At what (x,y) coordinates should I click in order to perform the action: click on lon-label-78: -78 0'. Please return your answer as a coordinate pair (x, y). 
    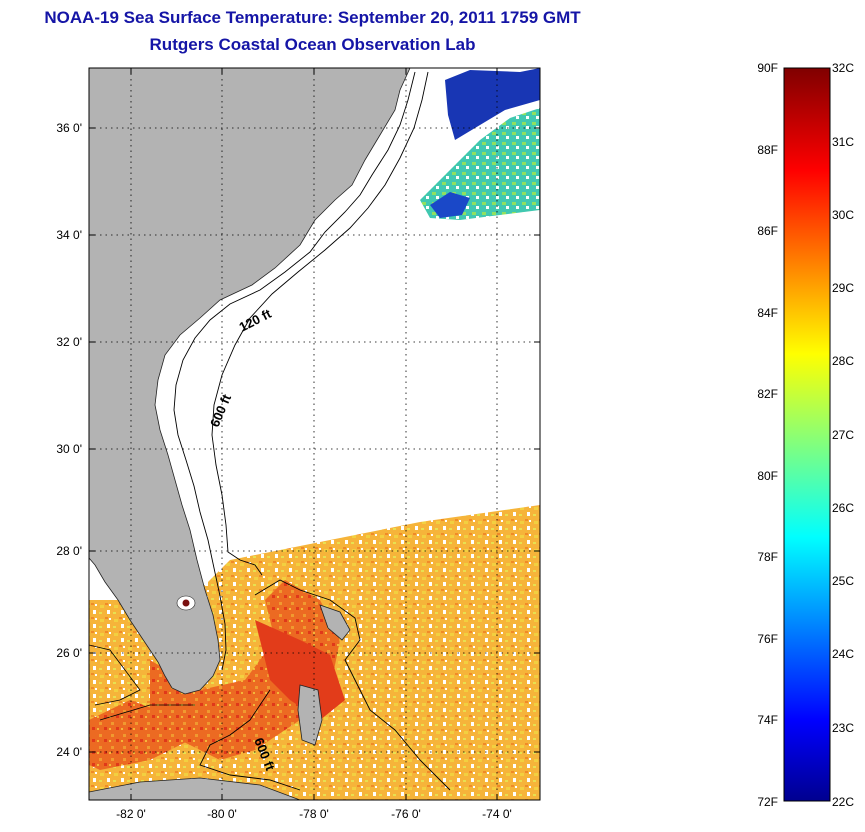
    Looking at the image, I should click on (314, 814).